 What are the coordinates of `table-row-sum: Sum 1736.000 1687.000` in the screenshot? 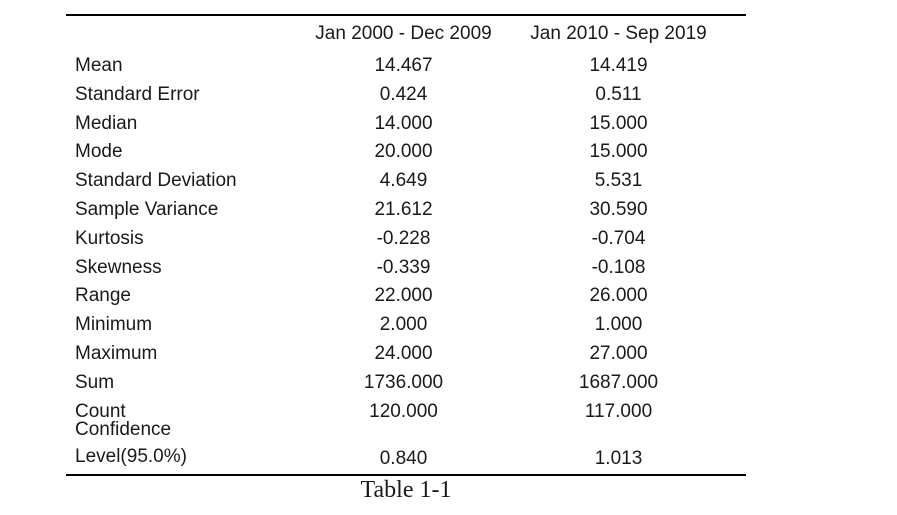 It's located at (406, 383).